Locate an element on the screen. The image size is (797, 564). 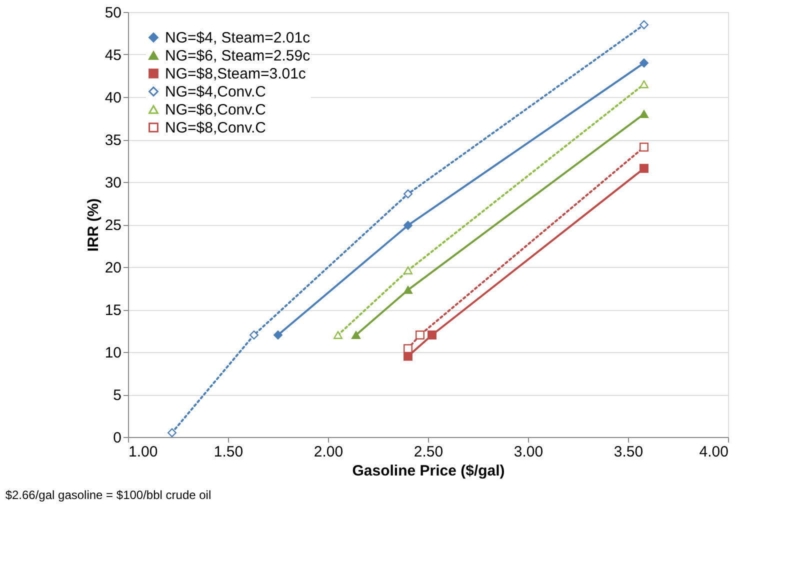
legend-label: NG=$6,Conv.C is located at coordinates (215, 110).